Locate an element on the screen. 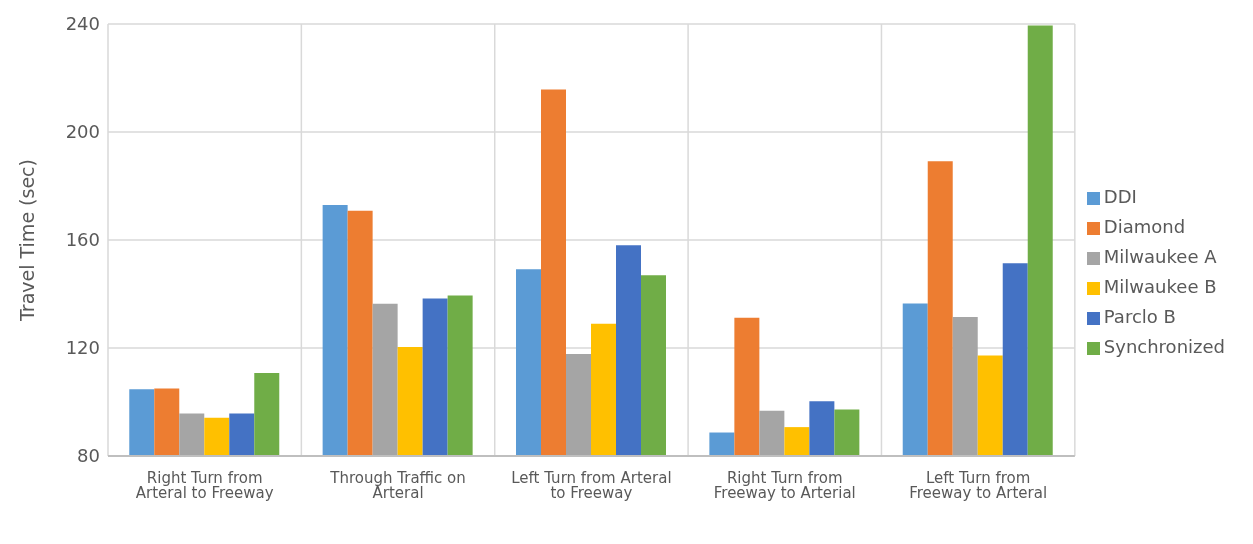 The height and width of the screenshot is (544, 1253). x-tick-label: Right Turn from Arteral to Freeway is located at coordinates (204, 485).